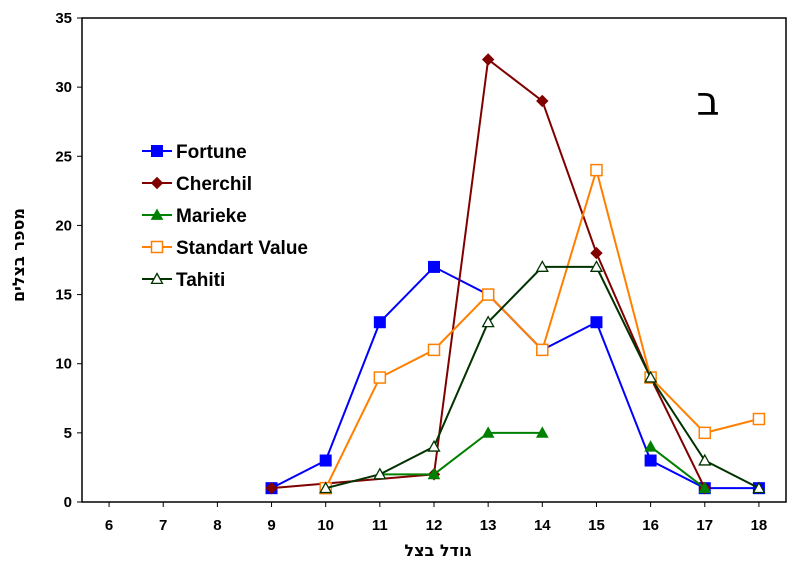  Describe the element at coordinates (217, 525) in the screenshot. I see `x-tick-label: 8` at that location.